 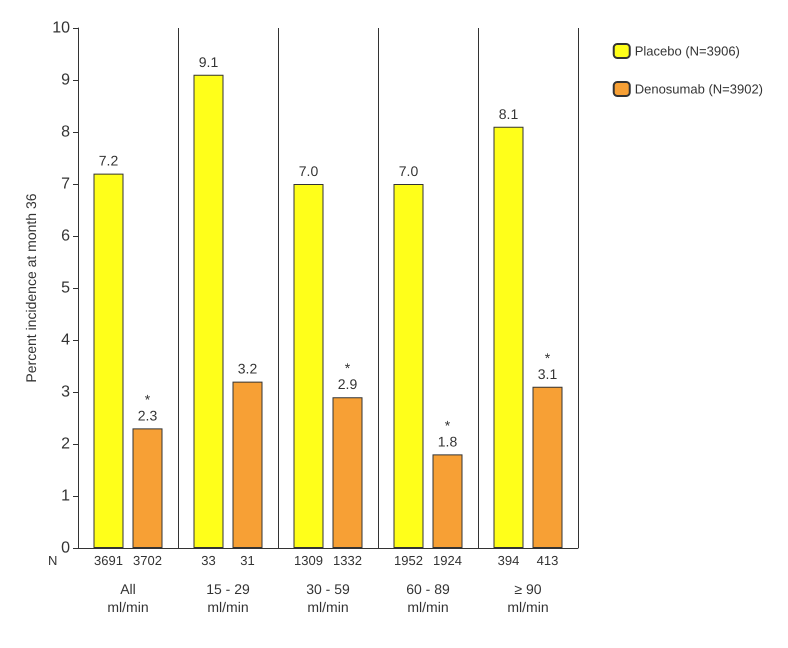 What do you see at coordinates (347, 560) in the screenshot?
I see `text: 1332` at bounding box center [347, 560].